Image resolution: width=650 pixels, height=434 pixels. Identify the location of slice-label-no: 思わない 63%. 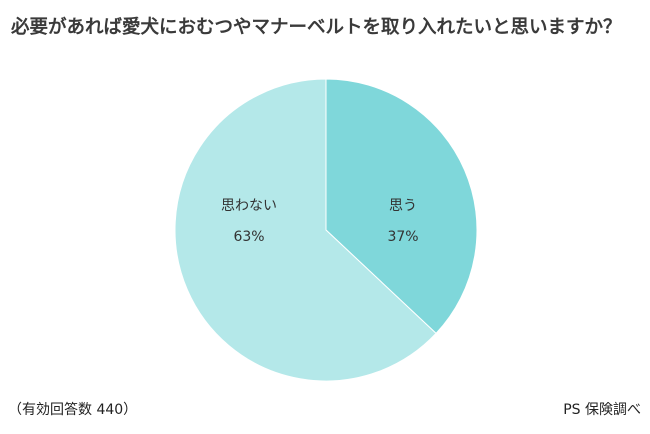
(249, 221).